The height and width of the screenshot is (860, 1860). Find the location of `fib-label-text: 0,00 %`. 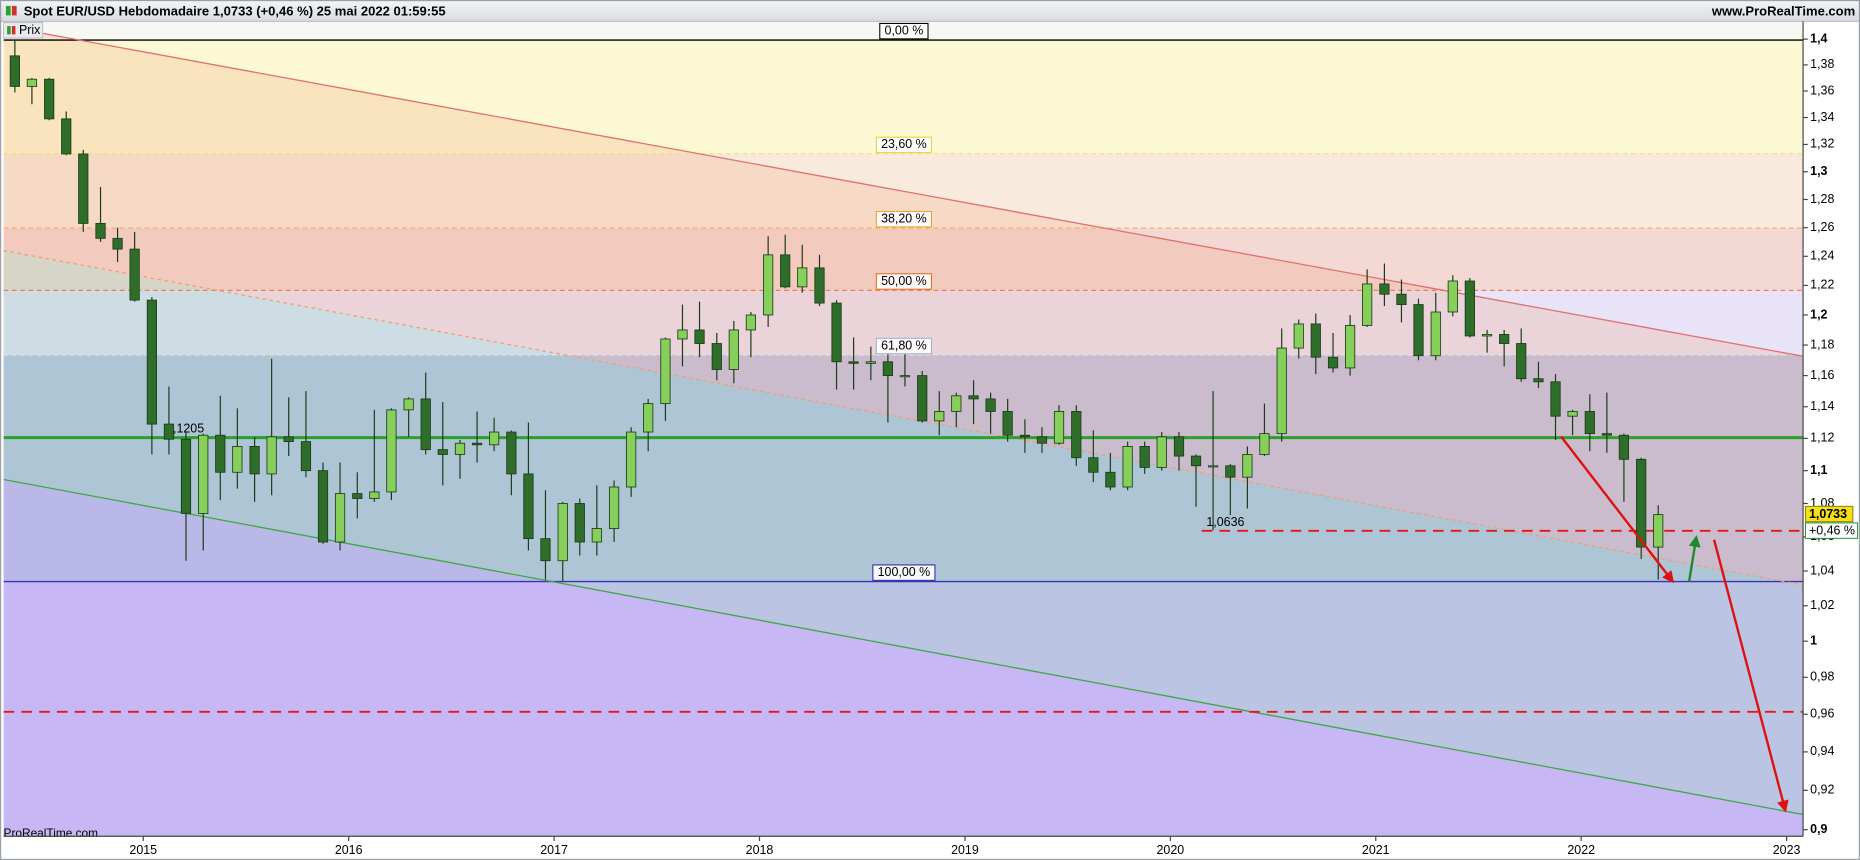

fib-label-text: 0,00 % is located at coordinates (904, 30).